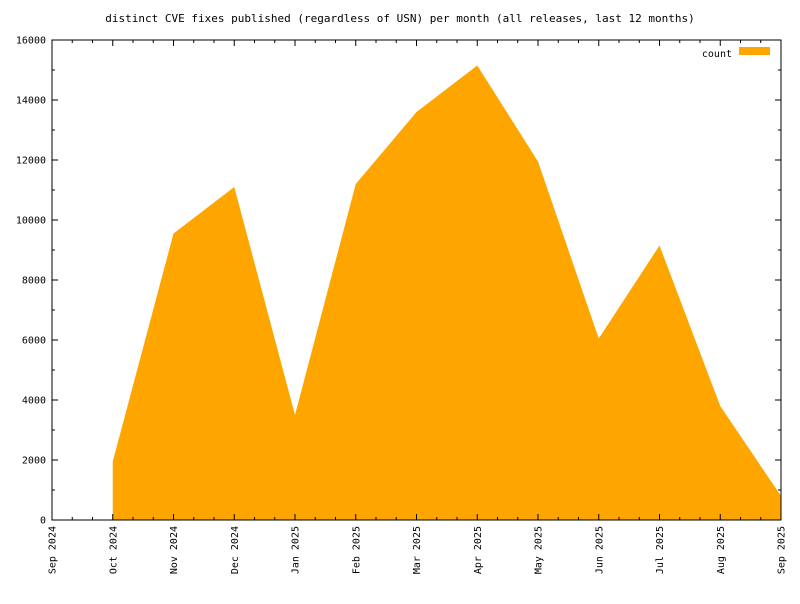 This screenshot has height=604, width=800. What do you see at coordinates (34, 401) in the screenshot?
I see `y-tick-label: 4000` at bounding box center [34, 401].